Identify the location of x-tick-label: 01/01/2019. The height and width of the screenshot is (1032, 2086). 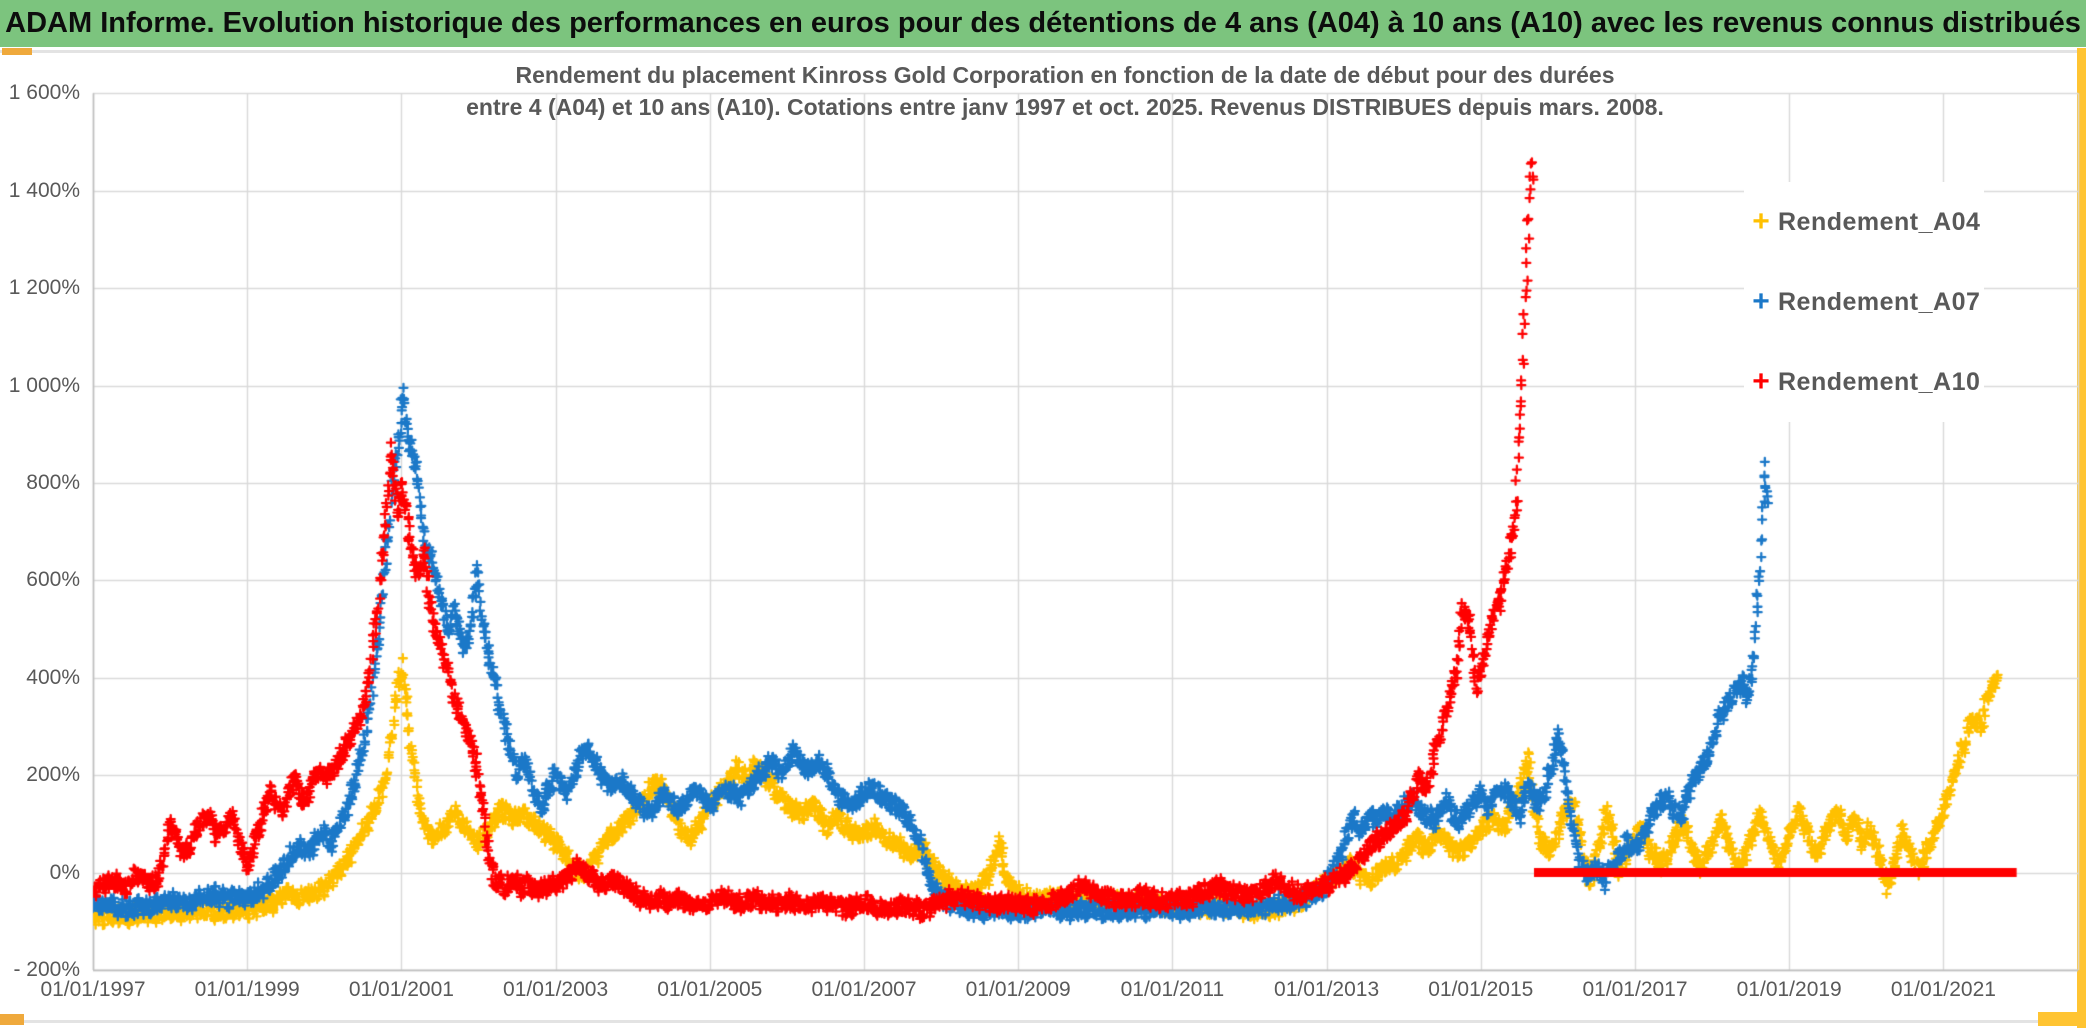
(1789, 989).